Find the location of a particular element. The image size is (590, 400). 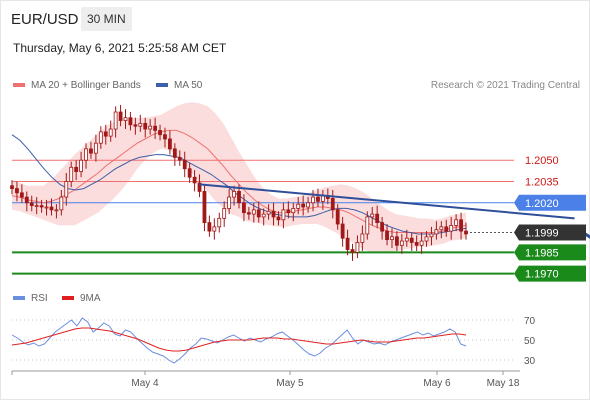

chart-header: EUR/USD 30 MIN is located at coordinates (295, 18).